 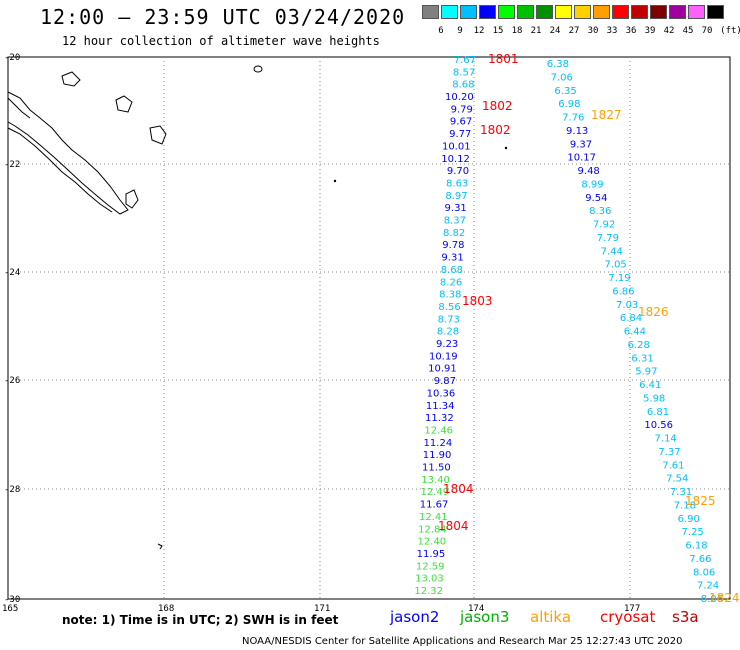 What do you see at coordinates (452, 270) in the screenshot?
I see `swh-value-track-a: 8.68` at bounding box center [452, 270].